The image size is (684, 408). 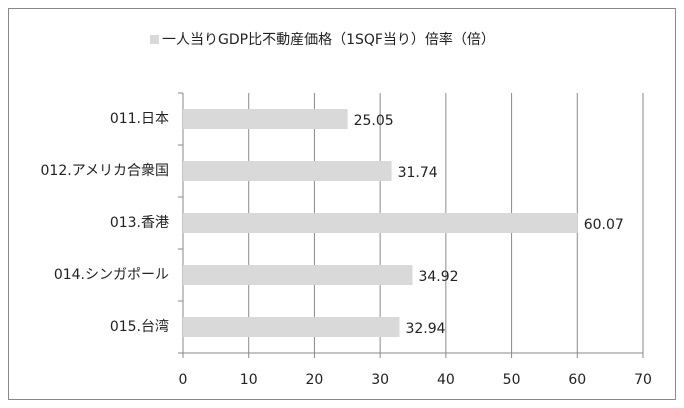 I want to click on x-tick-label: 70, so click(x=643, y=380).